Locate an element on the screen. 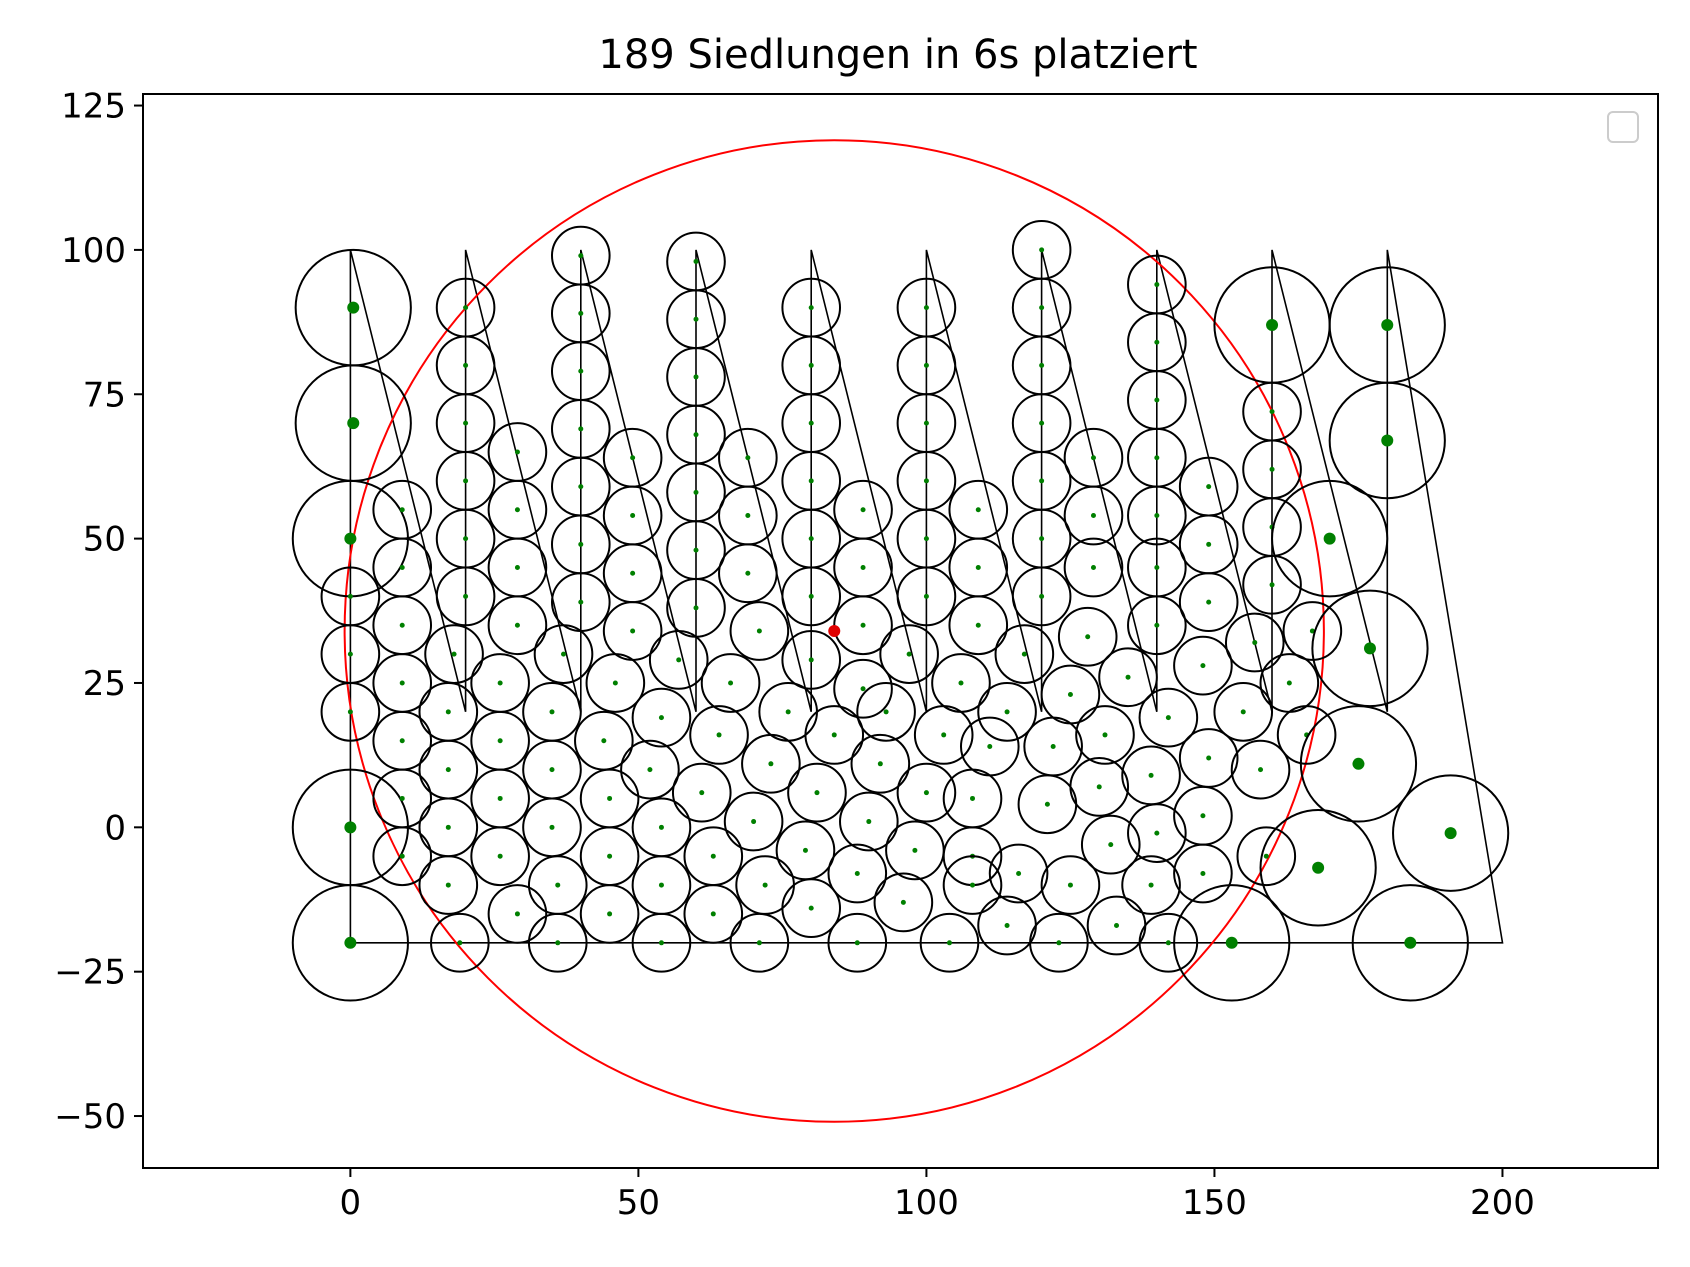  x-tick-label: 150 is located at coordinates (1214, 1203).